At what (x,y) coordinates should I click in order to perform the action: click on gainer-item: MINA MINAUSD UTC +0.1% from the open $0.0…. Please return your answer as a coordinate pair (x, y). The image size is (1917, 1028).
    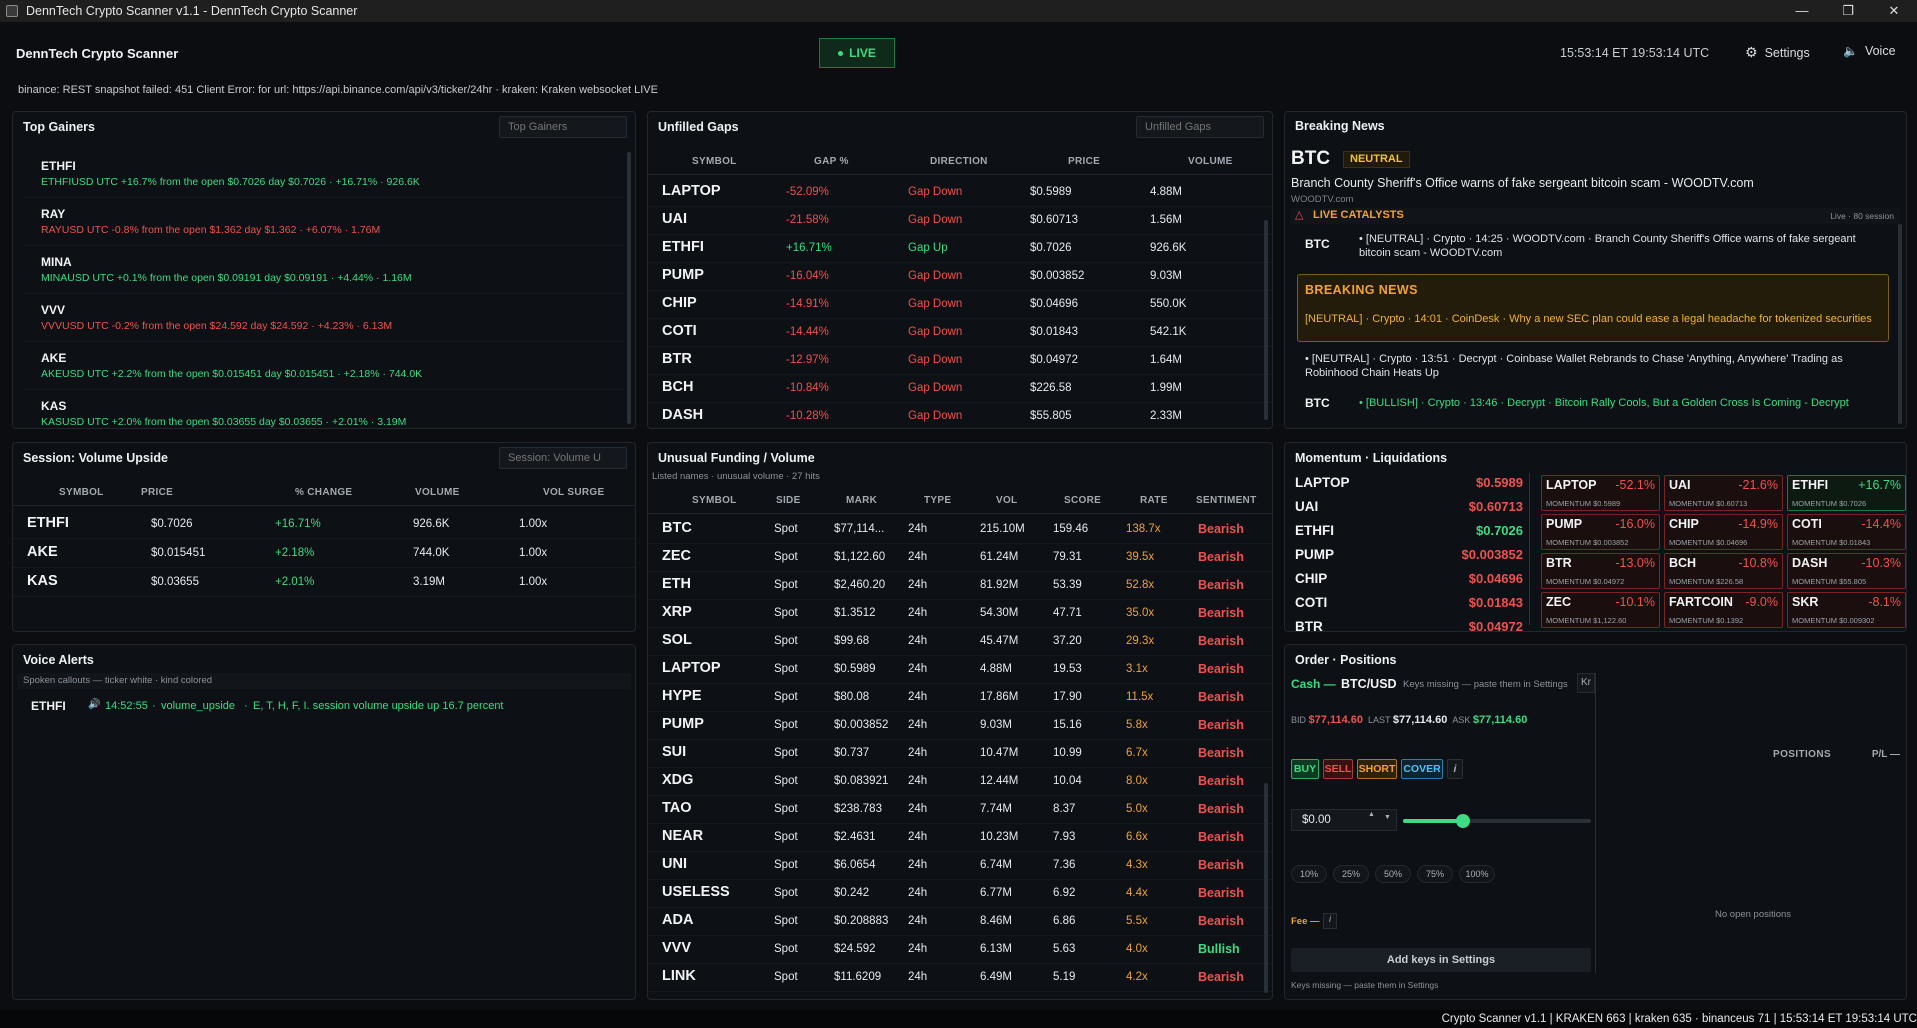
    Looking at the image, I should click on (323, 270).